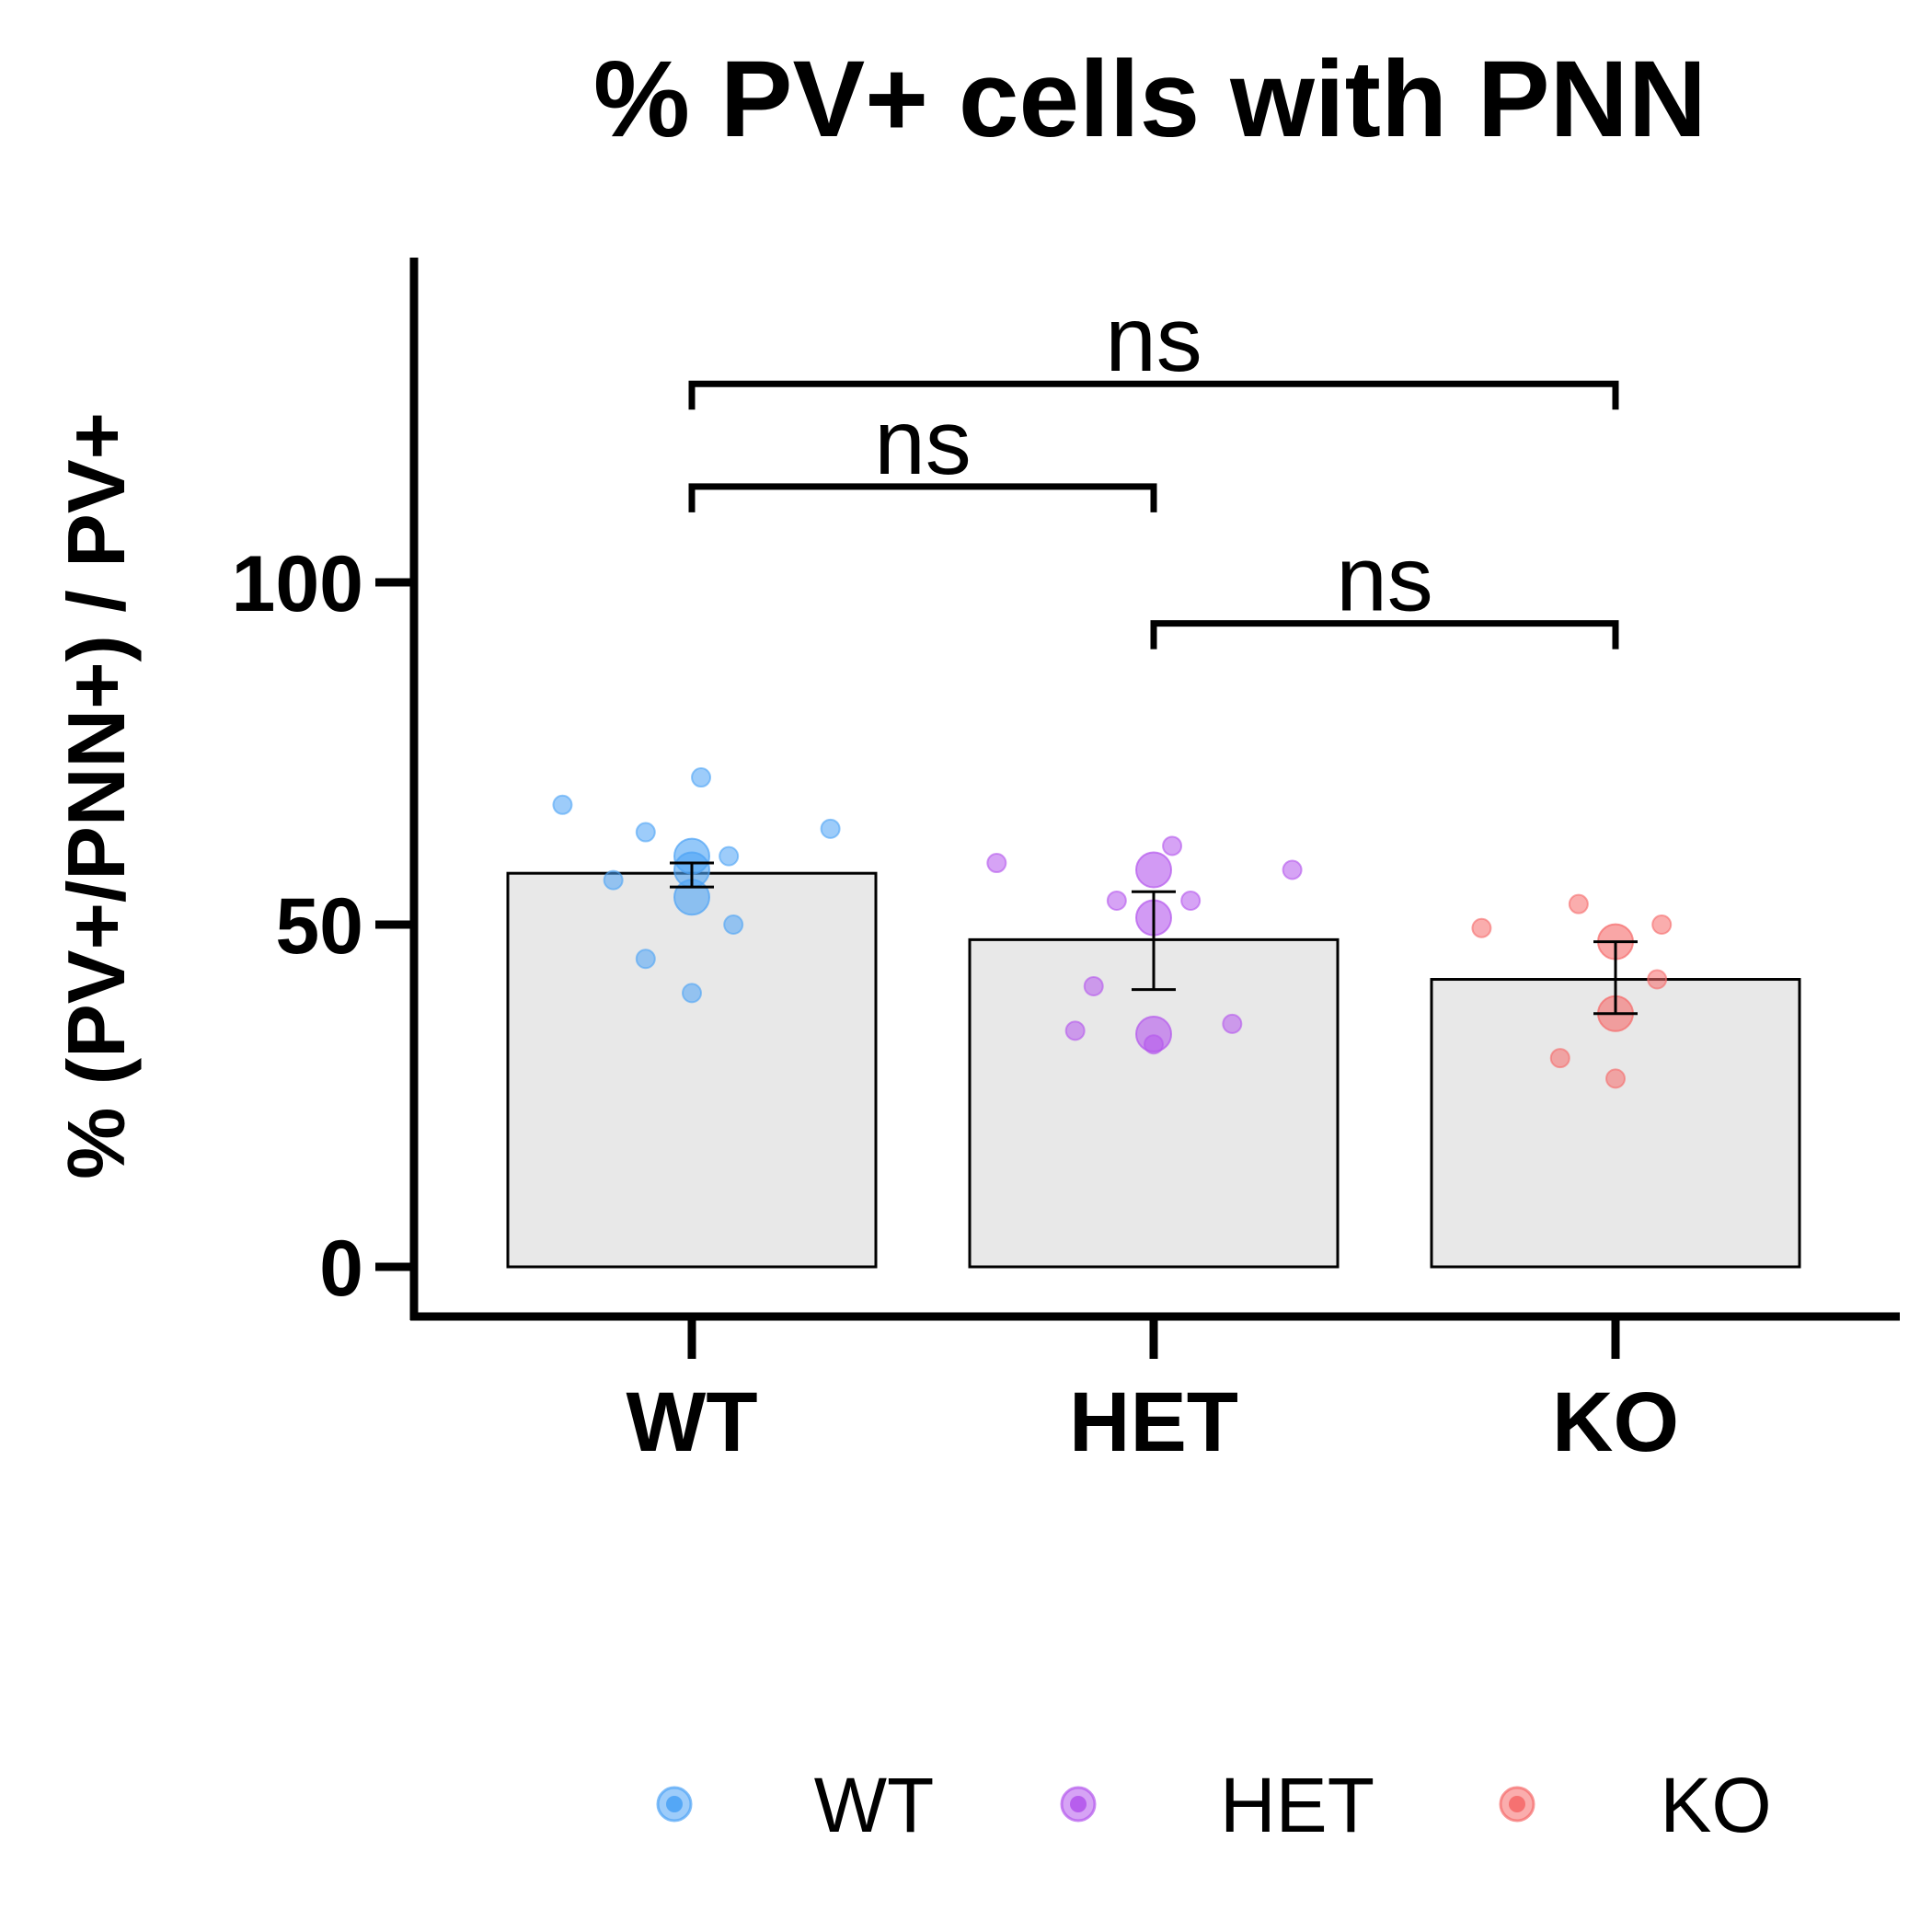 The image size is (1932, 1932). Describe the element at coordinates (691, 1422) in the screenshot. I see `x-tick-label-wt: WT` at that location.